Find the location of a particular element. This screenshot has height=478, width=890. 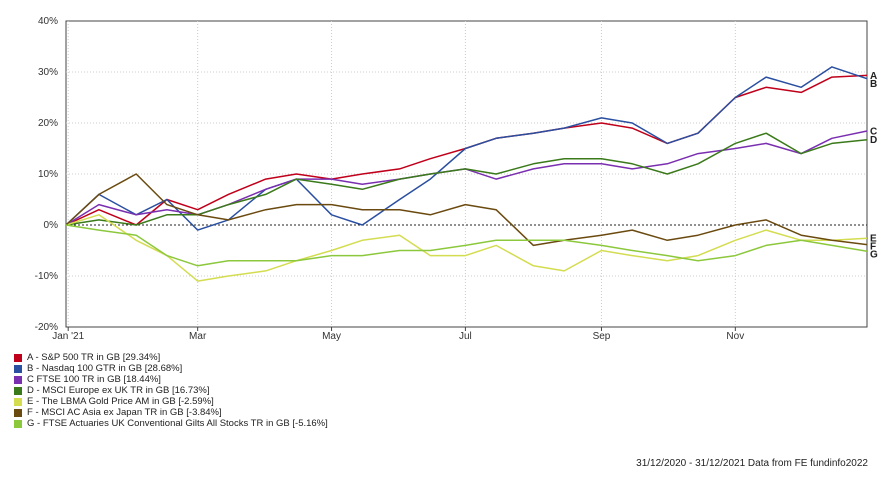

end-label-g: G is located at coordinates (874, 255).